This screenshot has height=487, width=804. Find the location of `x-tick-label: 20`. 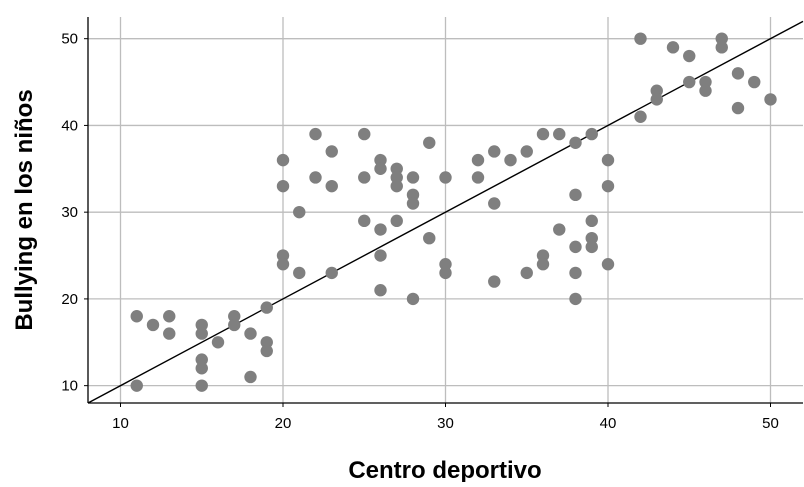

x-tick-label: 20 is located at coordinates (283, 423).